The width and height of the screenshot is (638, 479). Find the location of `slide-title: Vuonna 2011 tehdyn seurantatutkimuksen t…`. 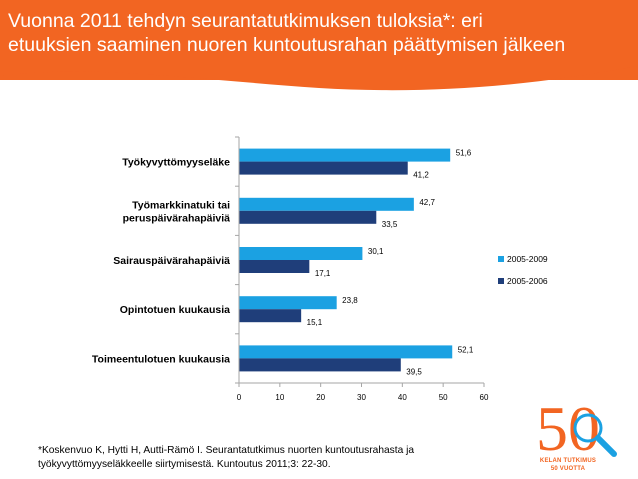

slide-title: Vuonna 2011 tehdyn seurantatutkimuksen t… is located at coordinates (320, 33).